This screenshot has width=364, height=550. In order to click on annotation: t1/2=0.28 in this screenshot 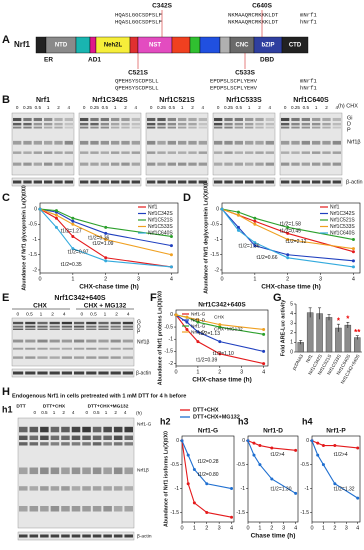, I will do `click(208, 462)`.